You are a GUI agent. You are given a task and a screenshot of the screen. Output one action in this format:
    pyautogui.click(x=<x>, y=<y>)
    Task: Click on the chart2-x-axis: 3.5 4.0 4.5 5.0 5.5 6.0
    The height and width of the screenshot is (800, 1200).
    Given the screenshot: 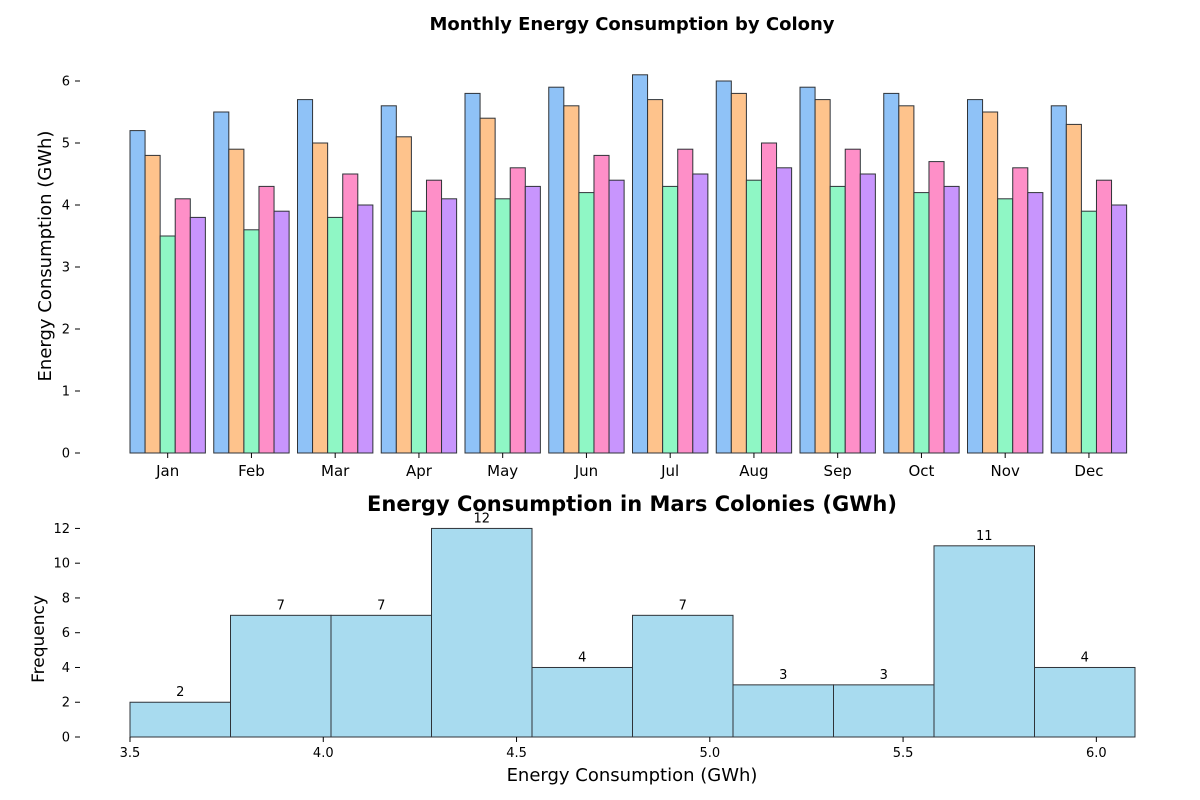 What is the action you would take?
    pyautogui.click(x=613, y=749)
    